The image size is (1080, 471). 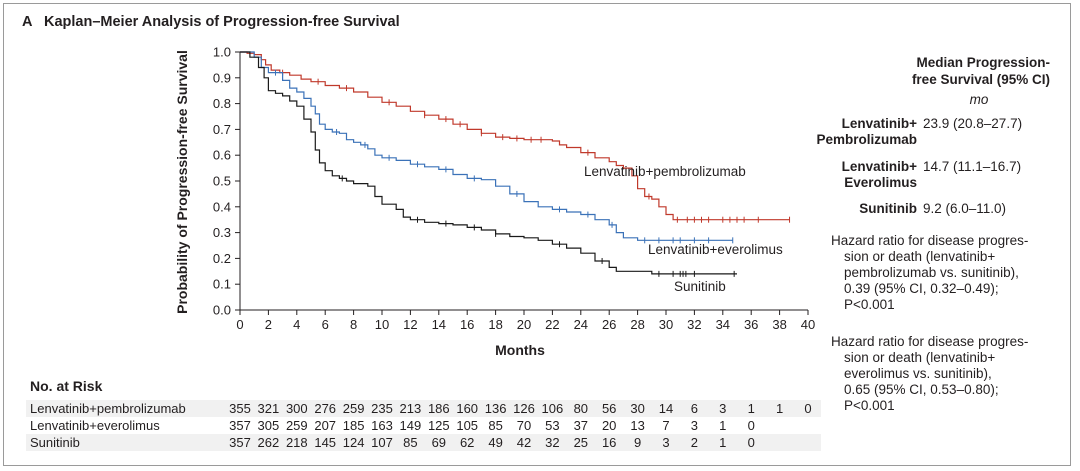 I want to click on curve-label-sunitinib: Sunitinib, so click(x=700, y=286).